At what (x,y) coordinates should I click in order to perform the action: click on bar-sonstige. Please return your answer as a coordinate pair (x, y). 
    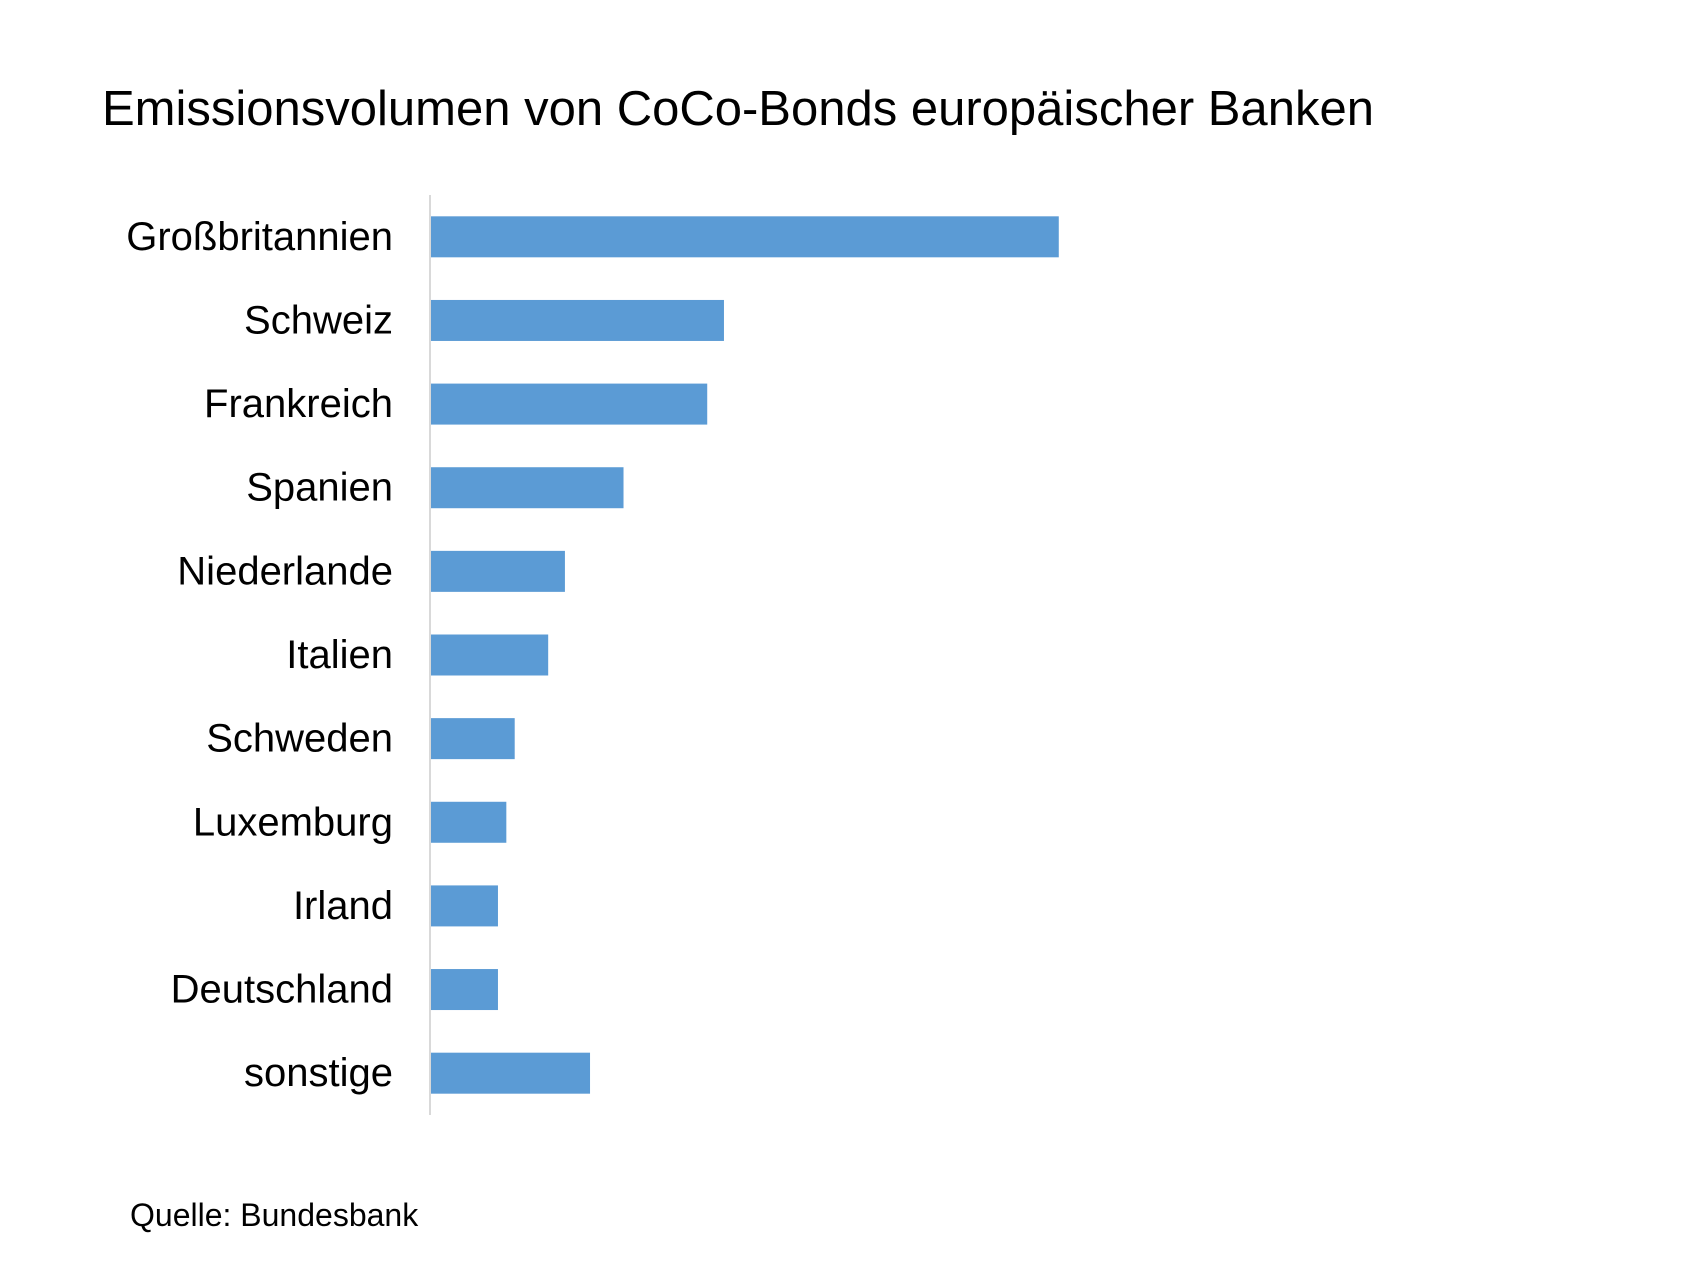
    Looking at the image, I should click on (511, 1073).